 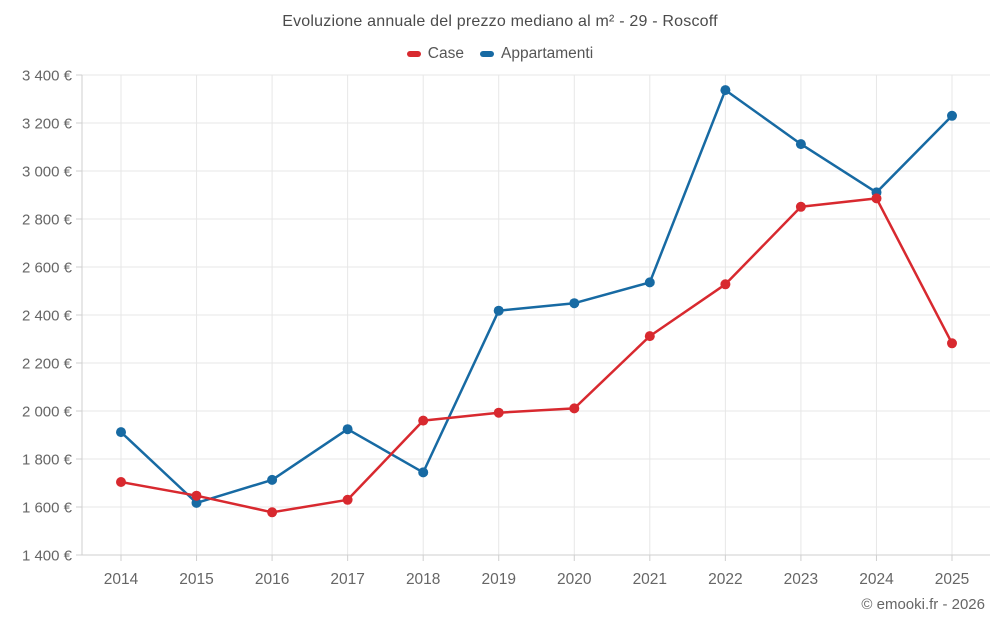 What do you see at coordinates (47, 75) in the screenshot?
I see `y-tick-label: 3 400 €` at bounding box center [47, 75].